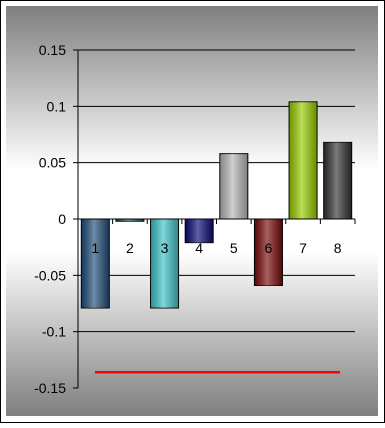  What do you see at coordinates (52, 163) in the screenshot?
I see `y-tick-label: 0.05` at bounding box center [52, 163].